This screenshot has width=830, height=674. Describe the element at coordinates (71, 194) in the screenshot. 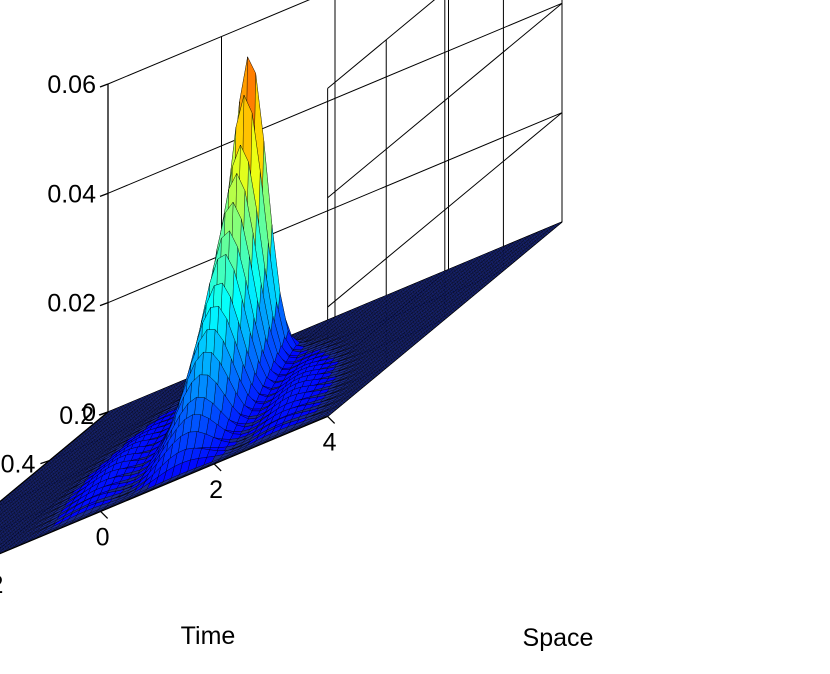

I see `z-tick-label-2: 0.04` at that location.